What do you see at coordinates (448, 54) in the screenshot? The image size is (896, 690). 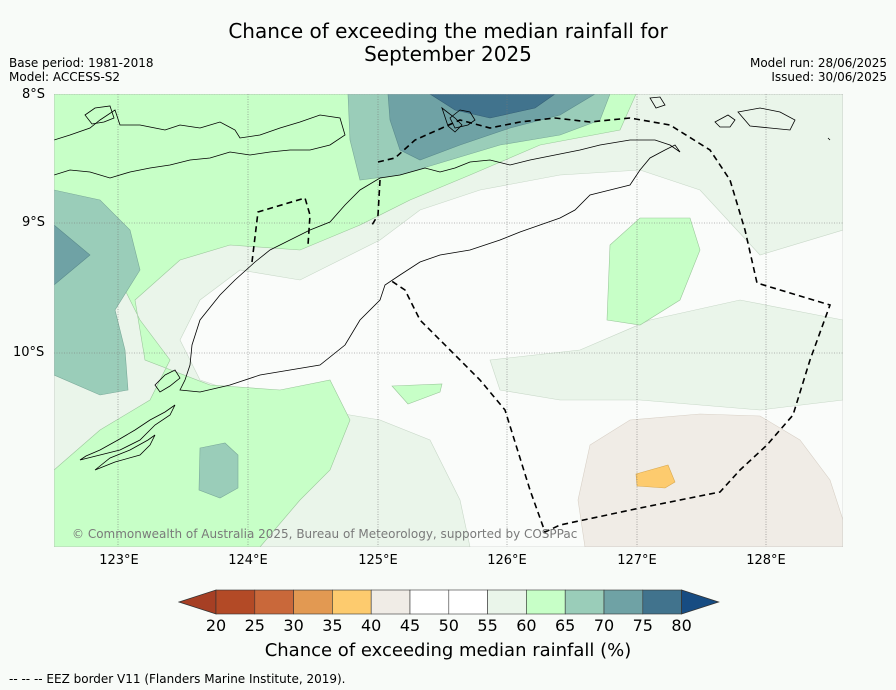 I see `title-line-2: September 2025` at bounding box center [448, 54].